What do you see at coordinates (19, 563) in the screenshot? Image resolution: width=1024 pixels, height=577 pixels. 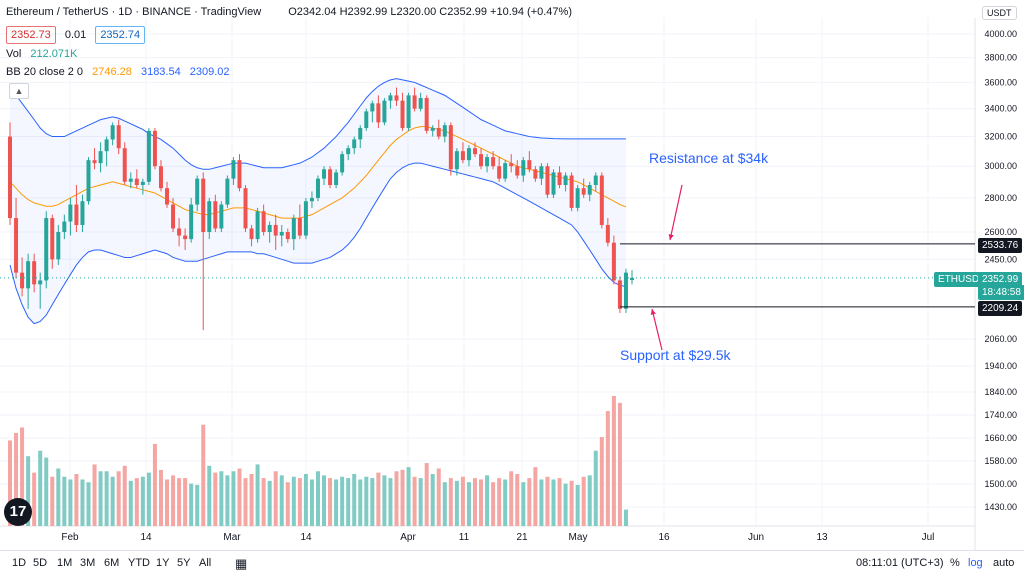 I see `timeframe-button-1d: 1D` at bounding box center [19, 563].